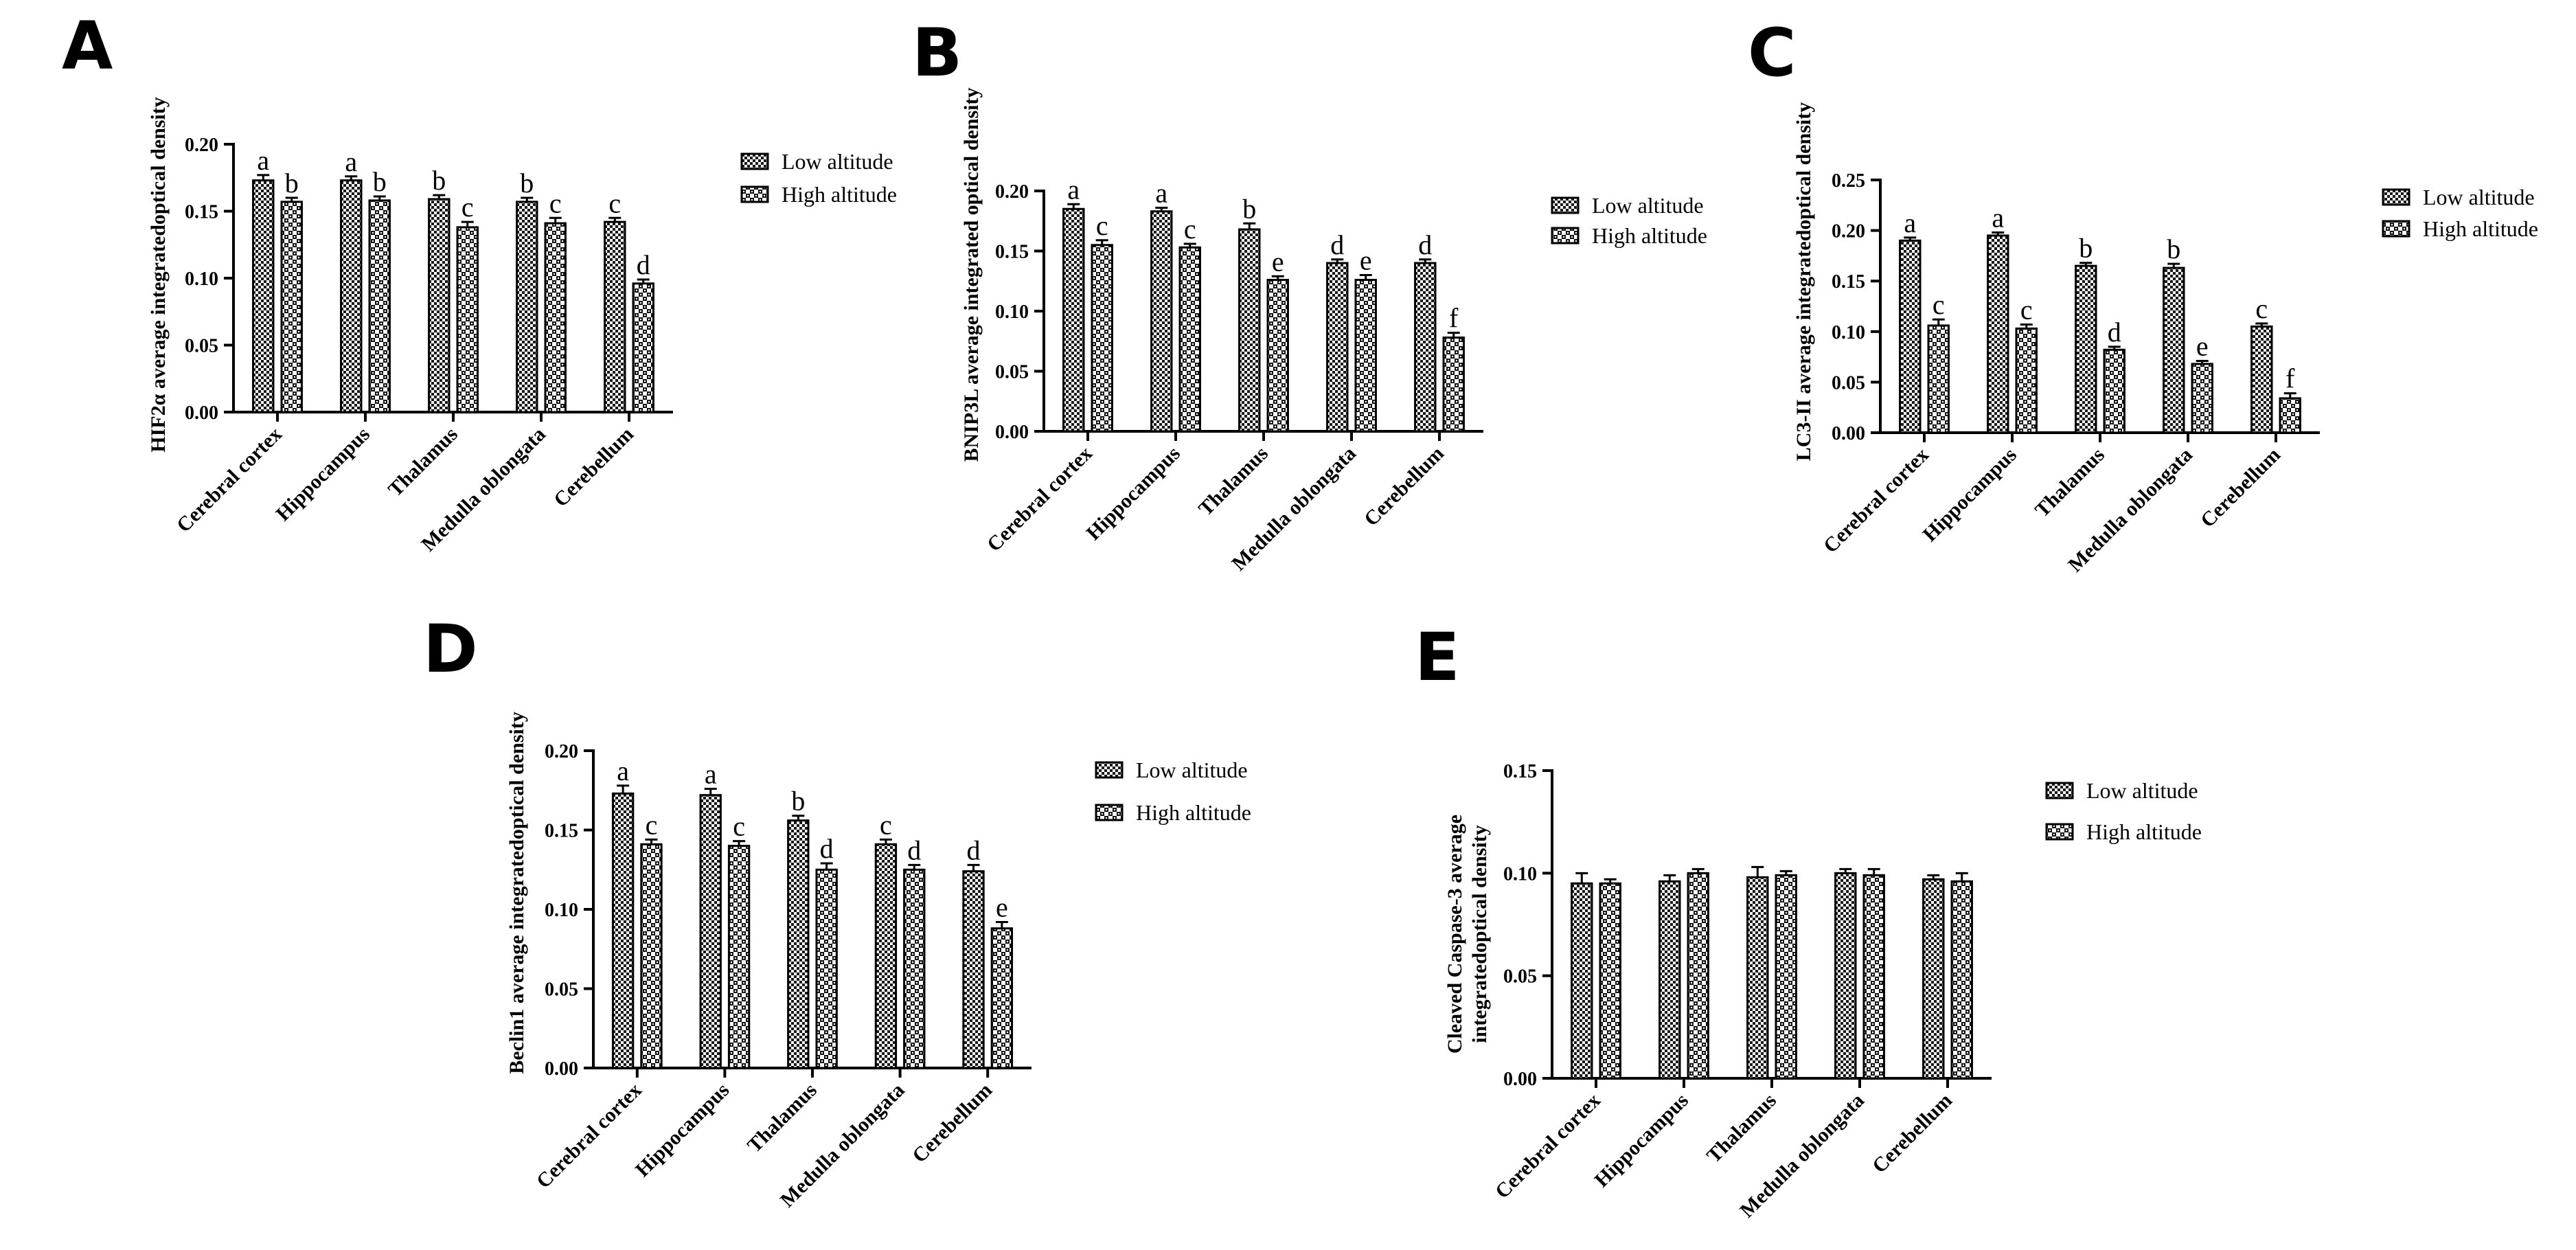  What do you see at coordinates (1133, 493) in the screenshot?
I see `x-tick-label: Hippocampus` at bounding box center [1133, 493].